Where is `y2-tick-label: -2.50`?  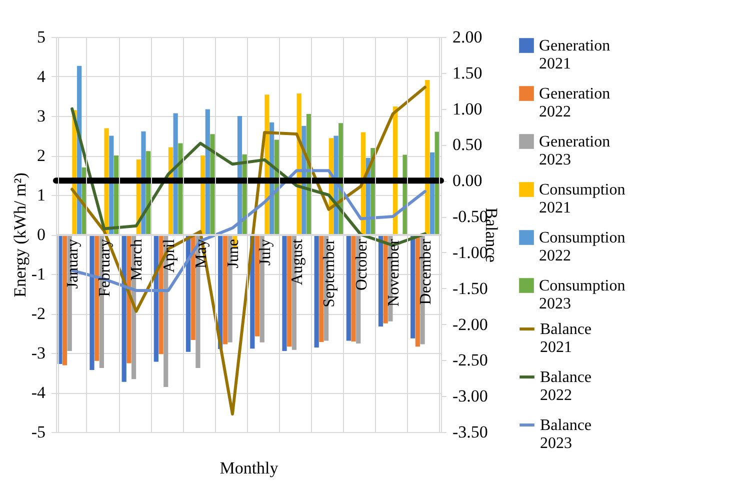
y2-tick-label: -2.50 is located at coordinates (470, 360).